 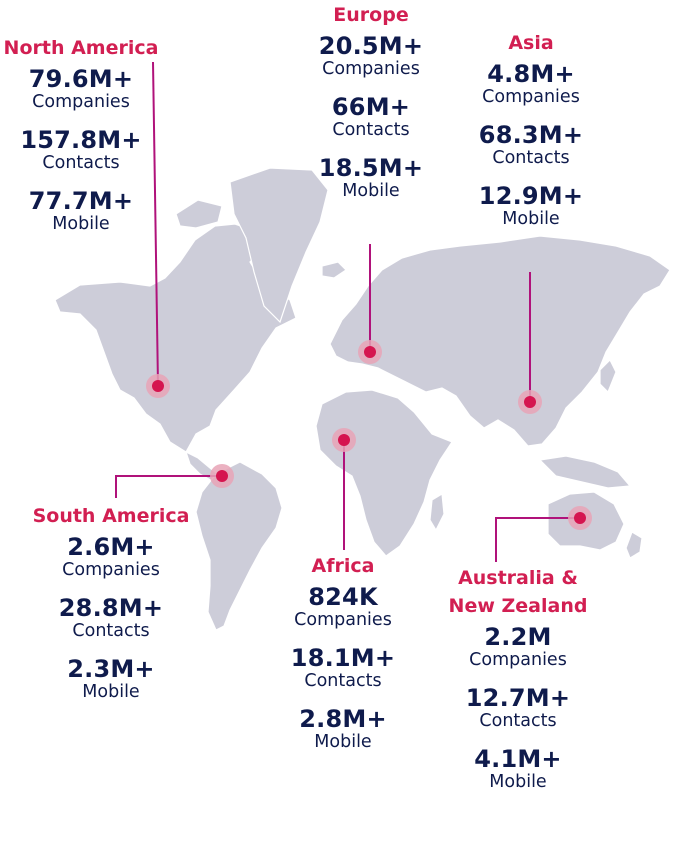 I want to click on north-america-mobile: 77.7M+ Mobile, so click(x=81, y=211).